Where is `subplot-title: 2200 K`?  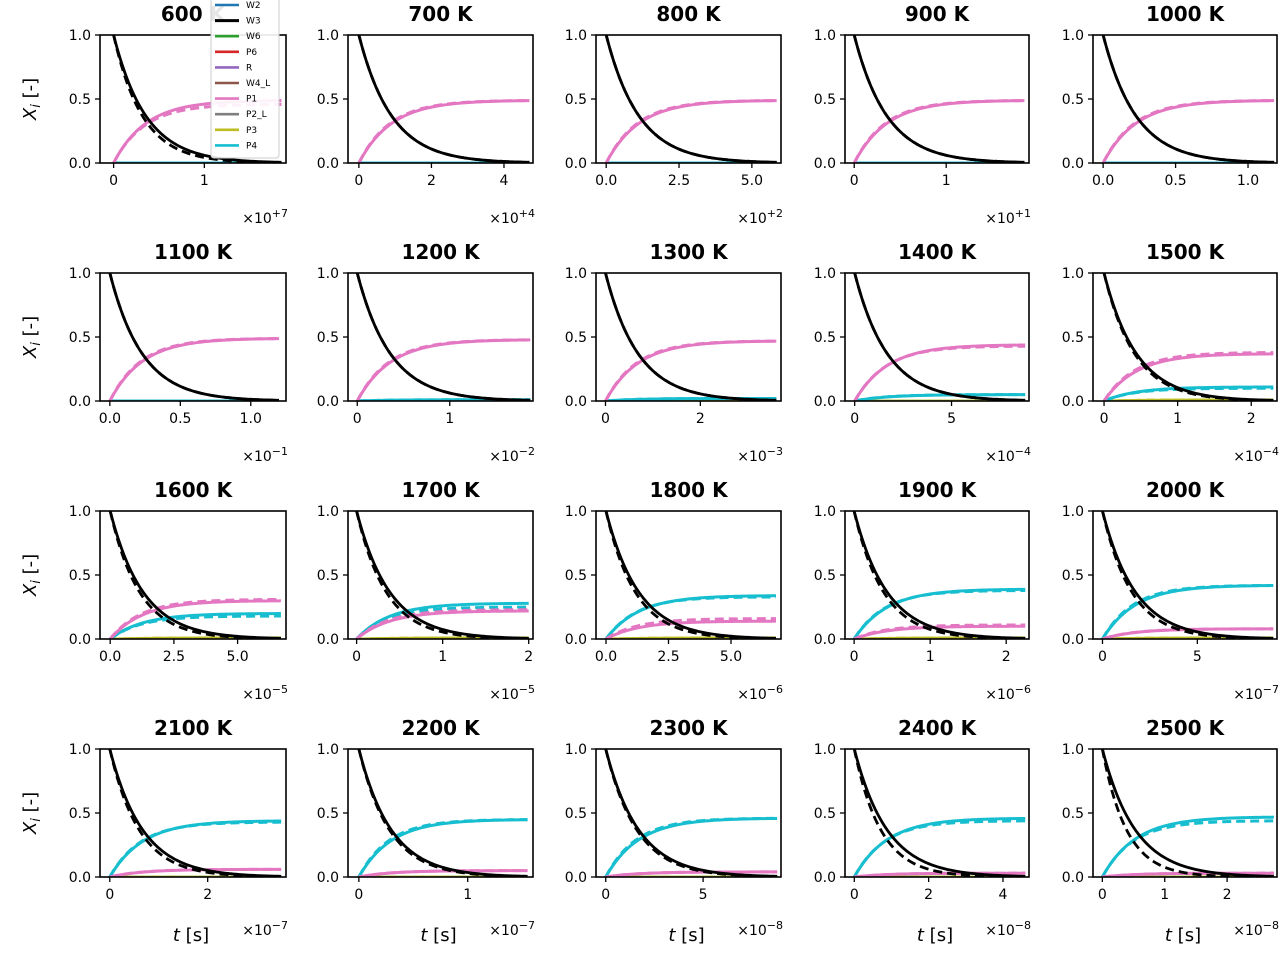 subplot-title: 2200 K is located at coordinates (441, 728).